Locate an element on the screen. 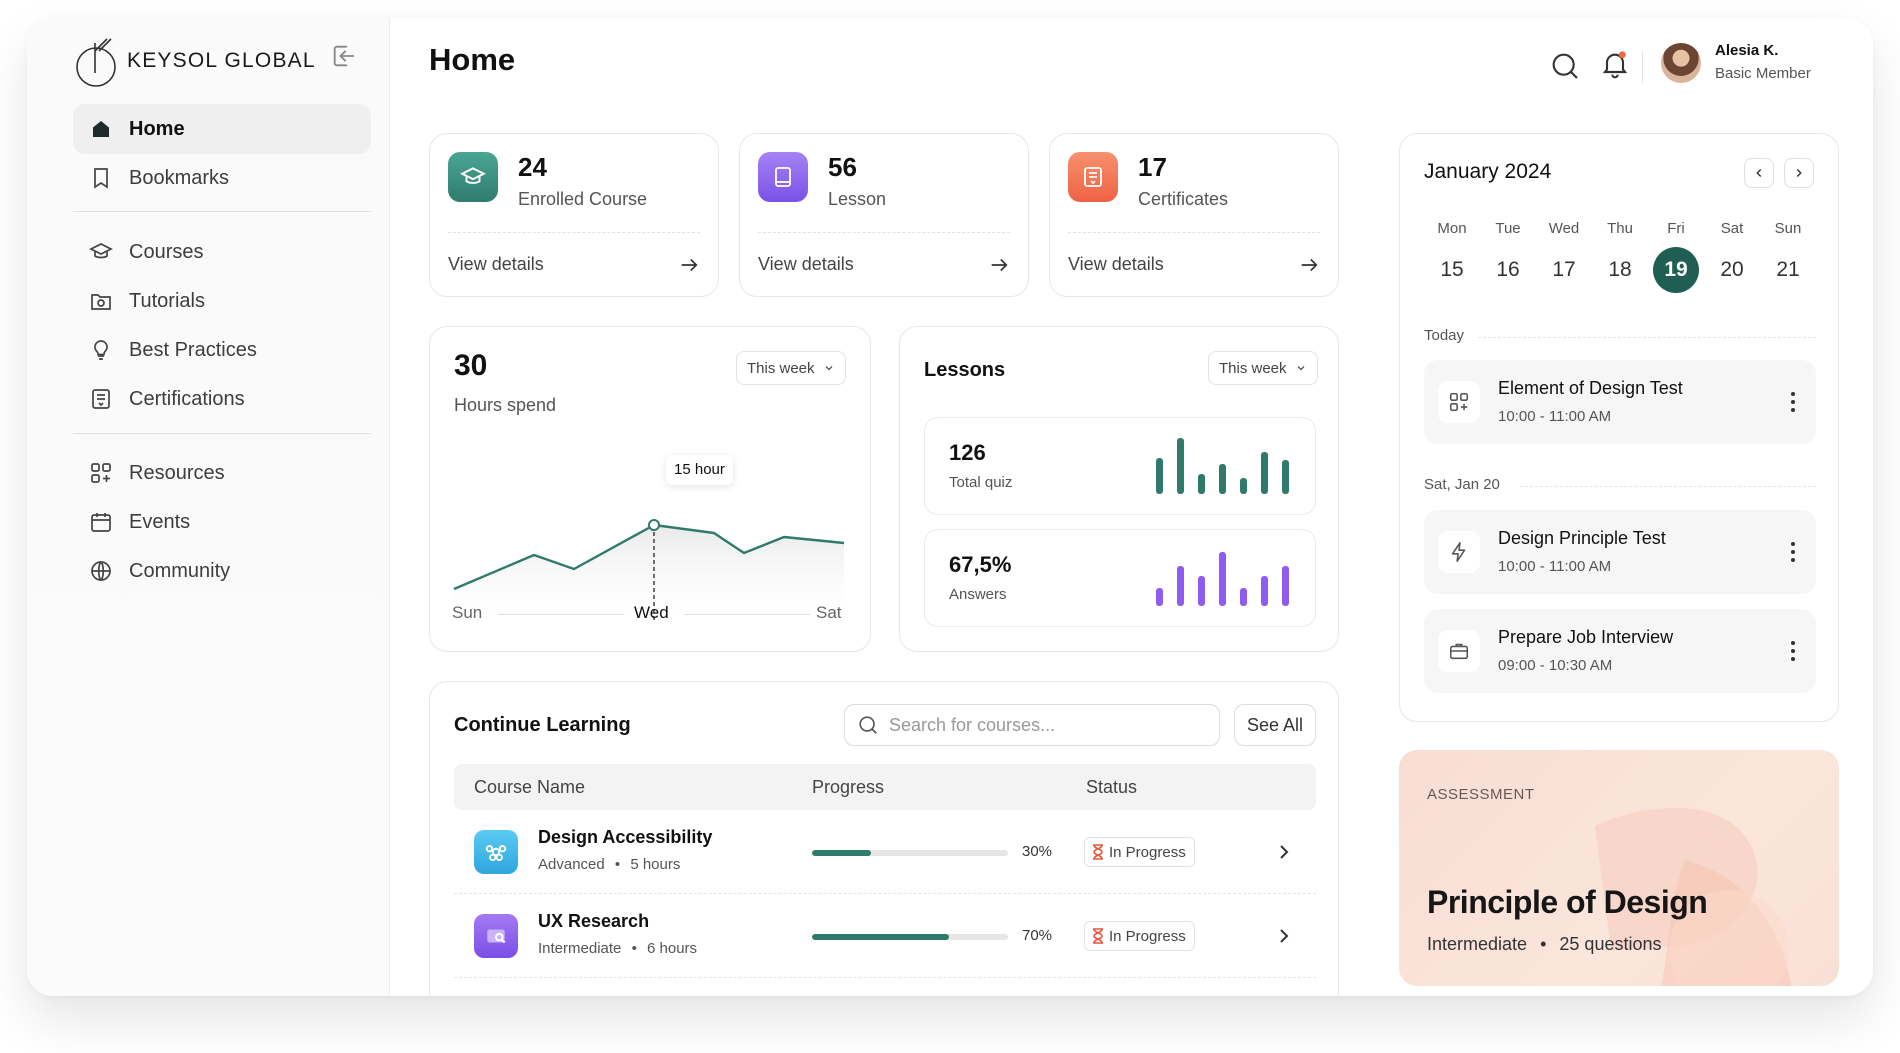 This screenshot has height=1053, width=1900. x-axis-label: Wed is located at coordinates (651, 612).